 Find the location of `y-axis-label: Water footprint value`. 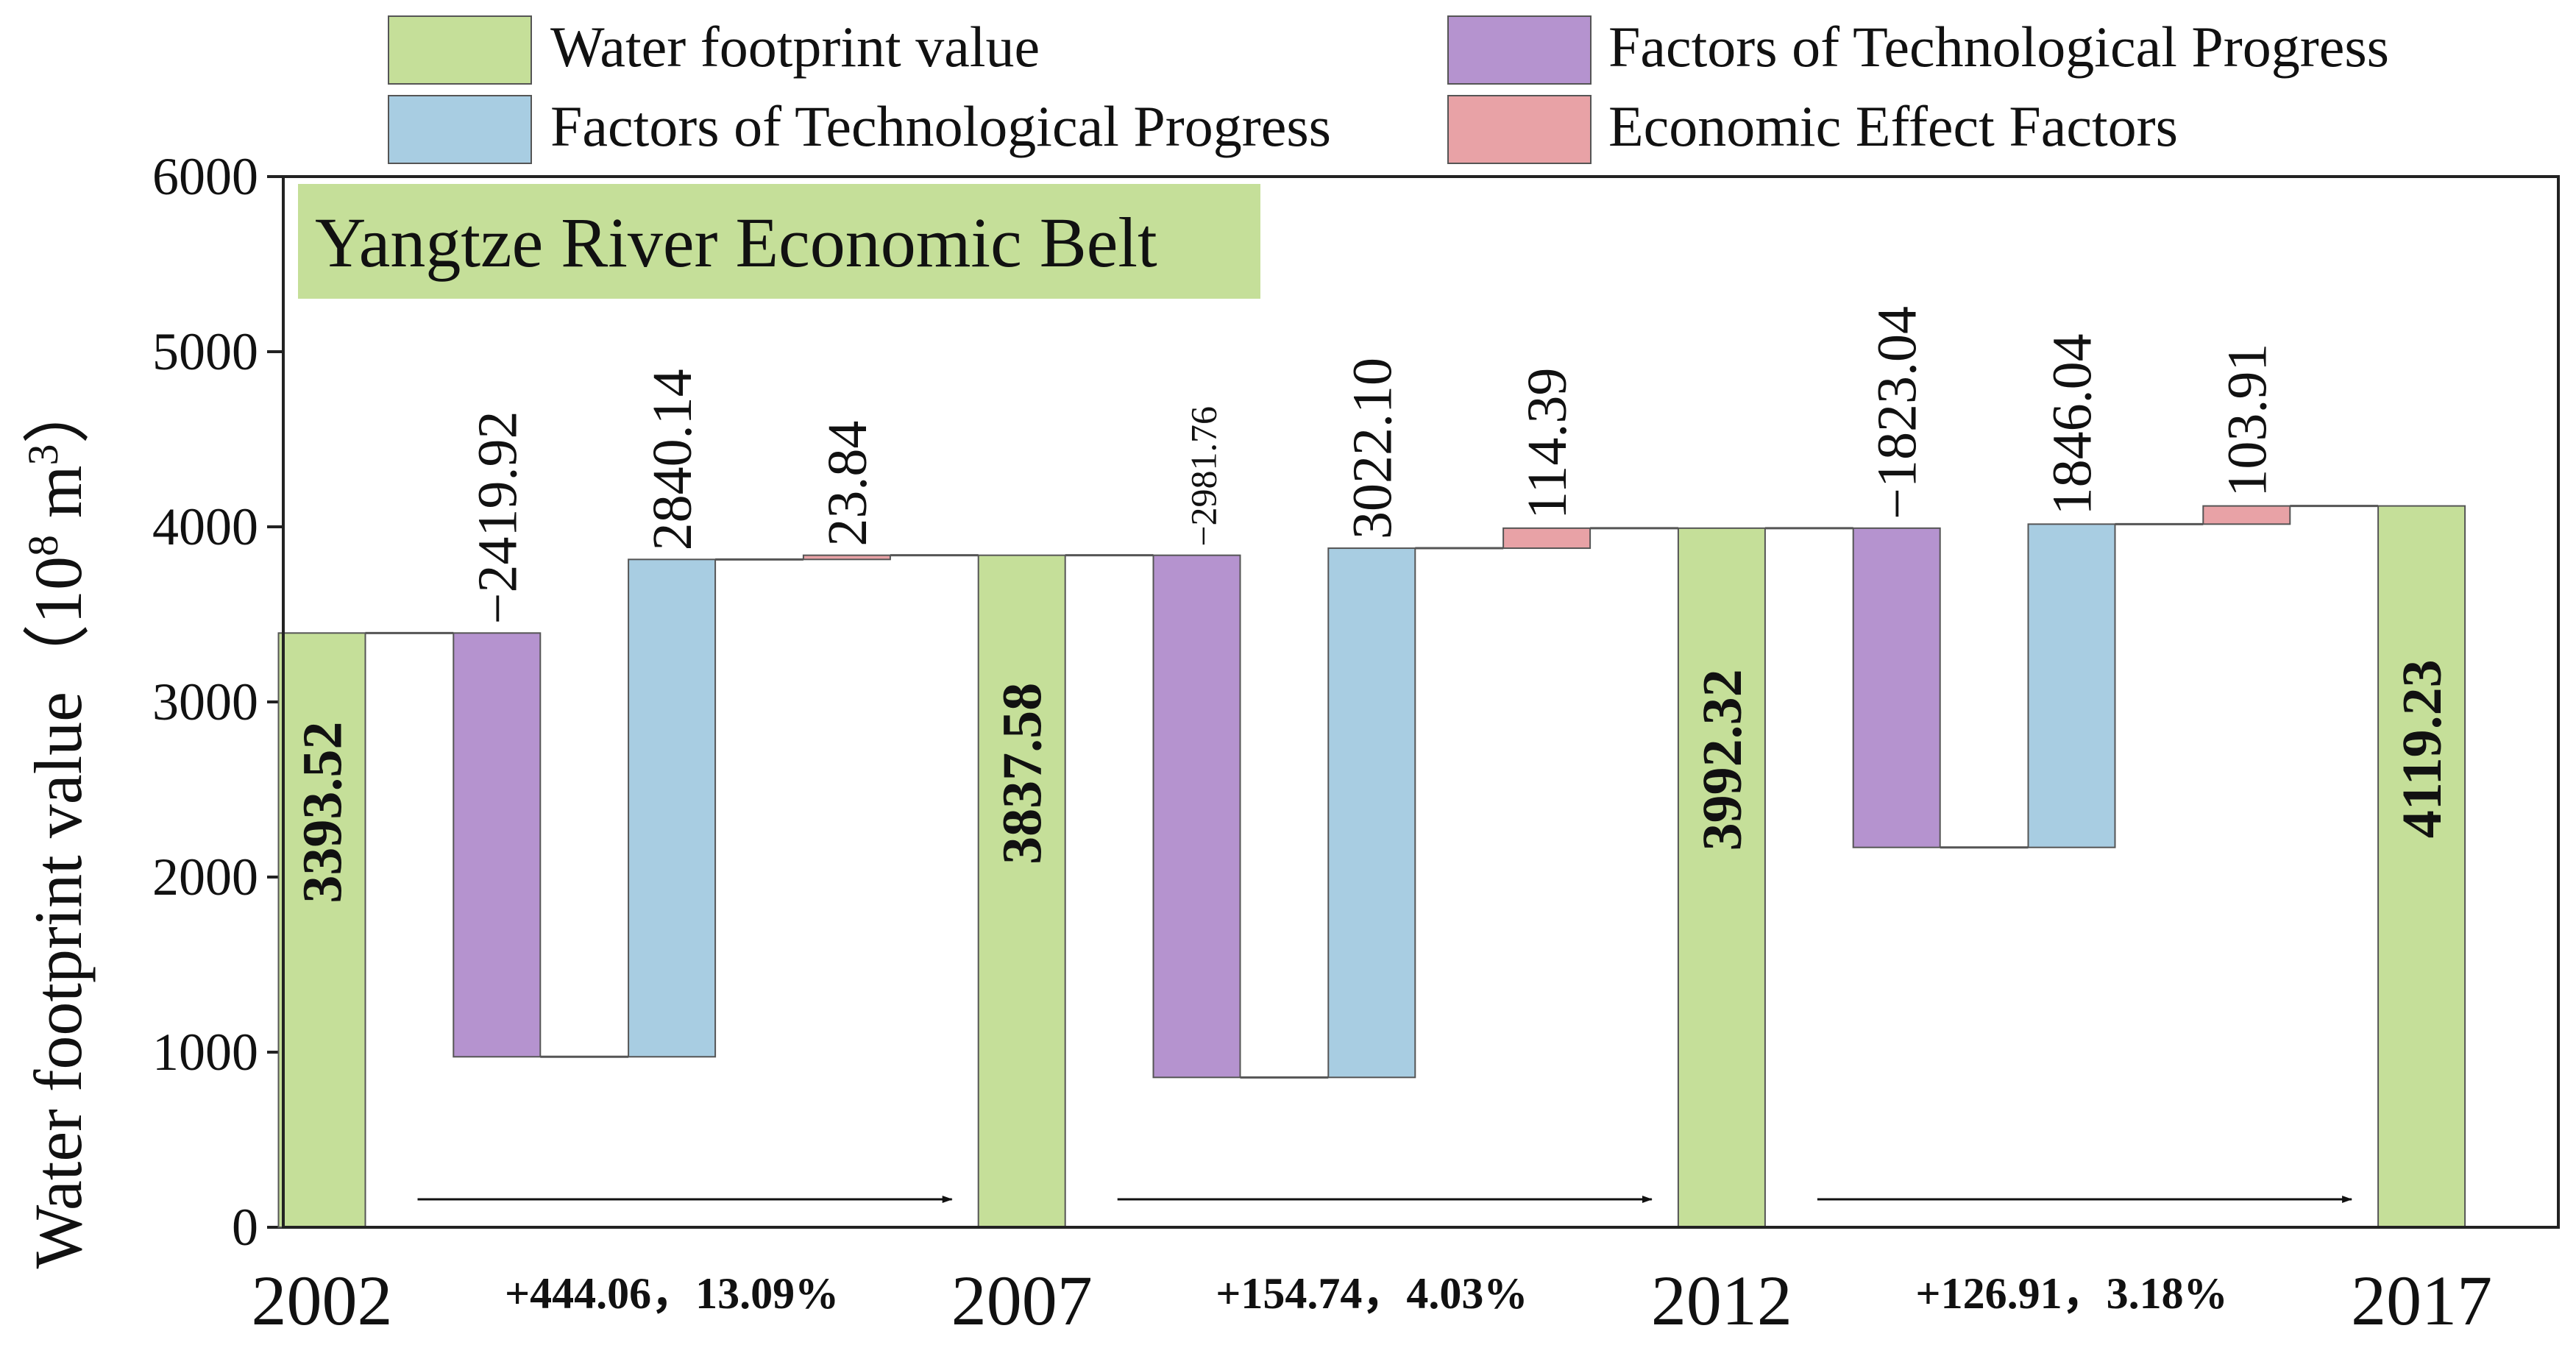

y-axis-label: Water footprint value is located at coordinates (58, 980).